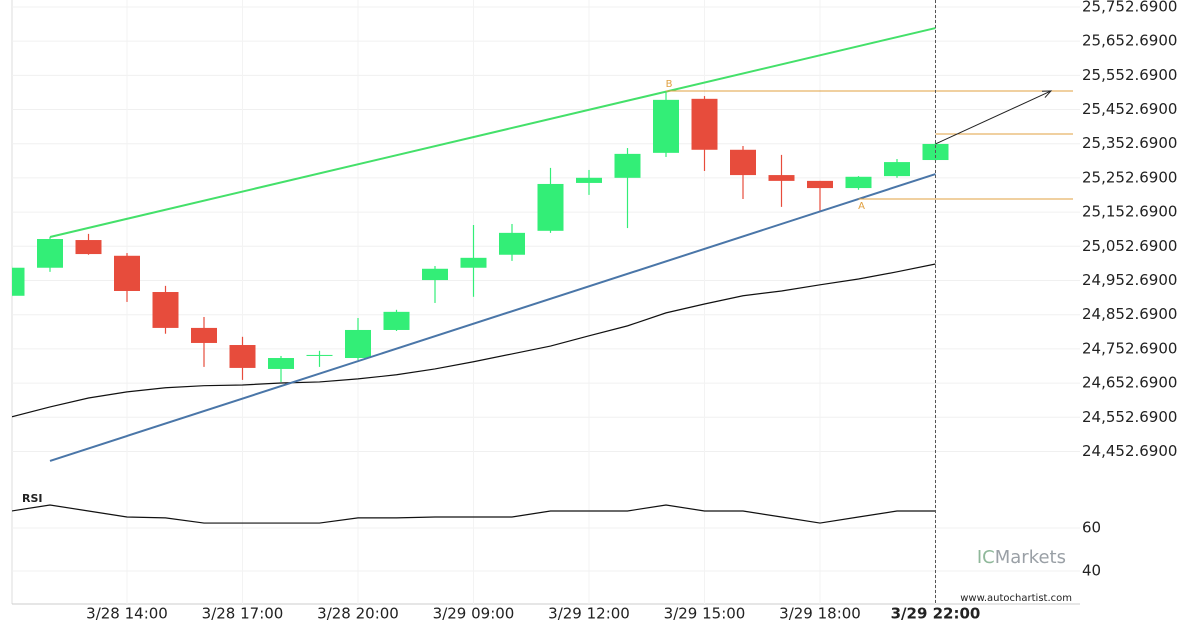 The image size is (1200, 634). I want to click on y-tick-label: 24,452.6900, so click(1129, 451).